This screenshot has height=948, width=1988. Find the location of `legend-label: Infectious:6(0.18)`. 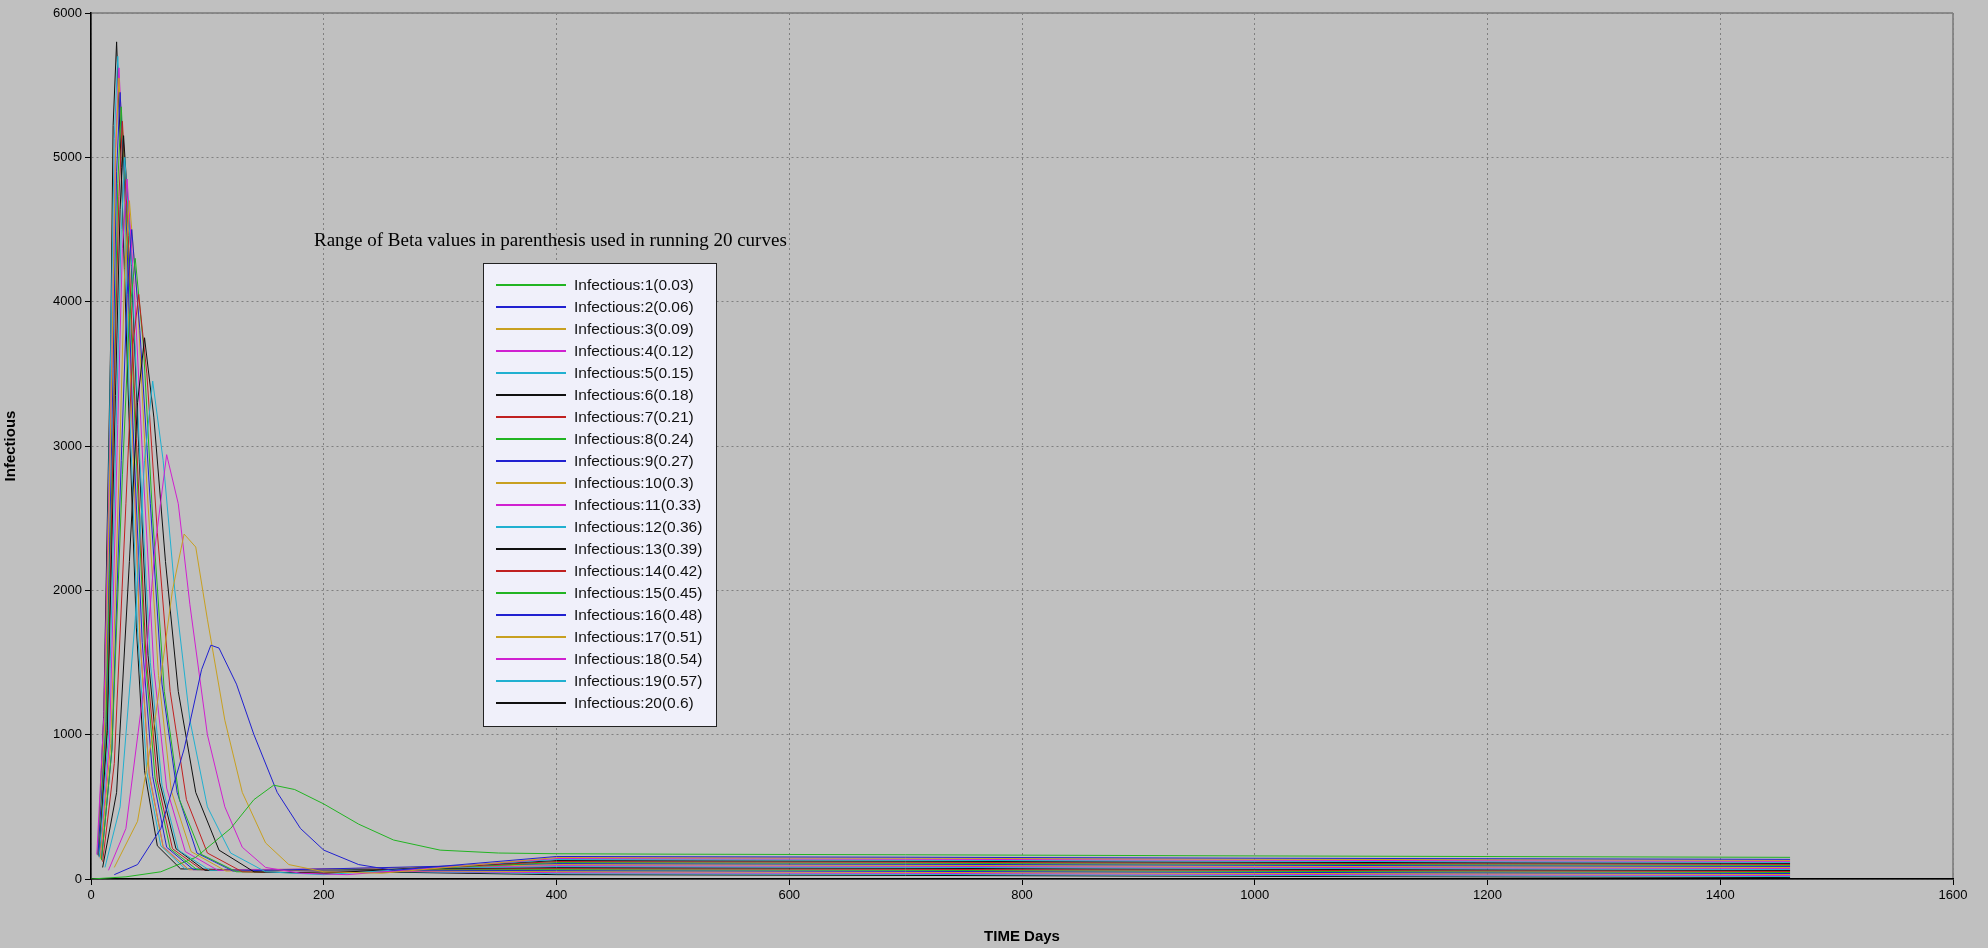

legend-label: Infectious:6(0.18) is located at coordinates (634, 395).